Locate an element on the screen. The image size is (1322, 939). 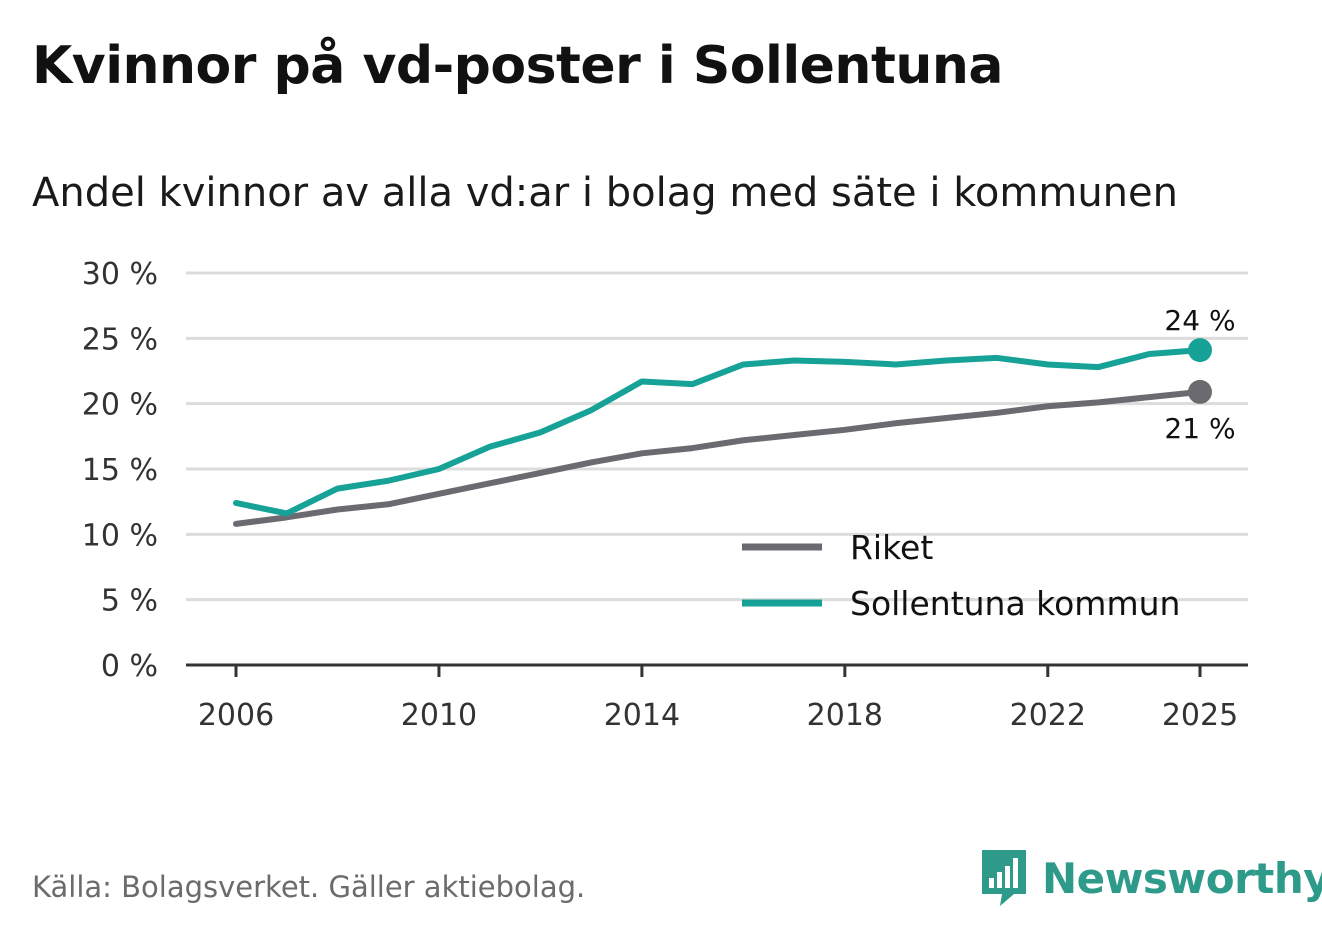
legend-label-0: Riket is located at coordinates (891, 547).